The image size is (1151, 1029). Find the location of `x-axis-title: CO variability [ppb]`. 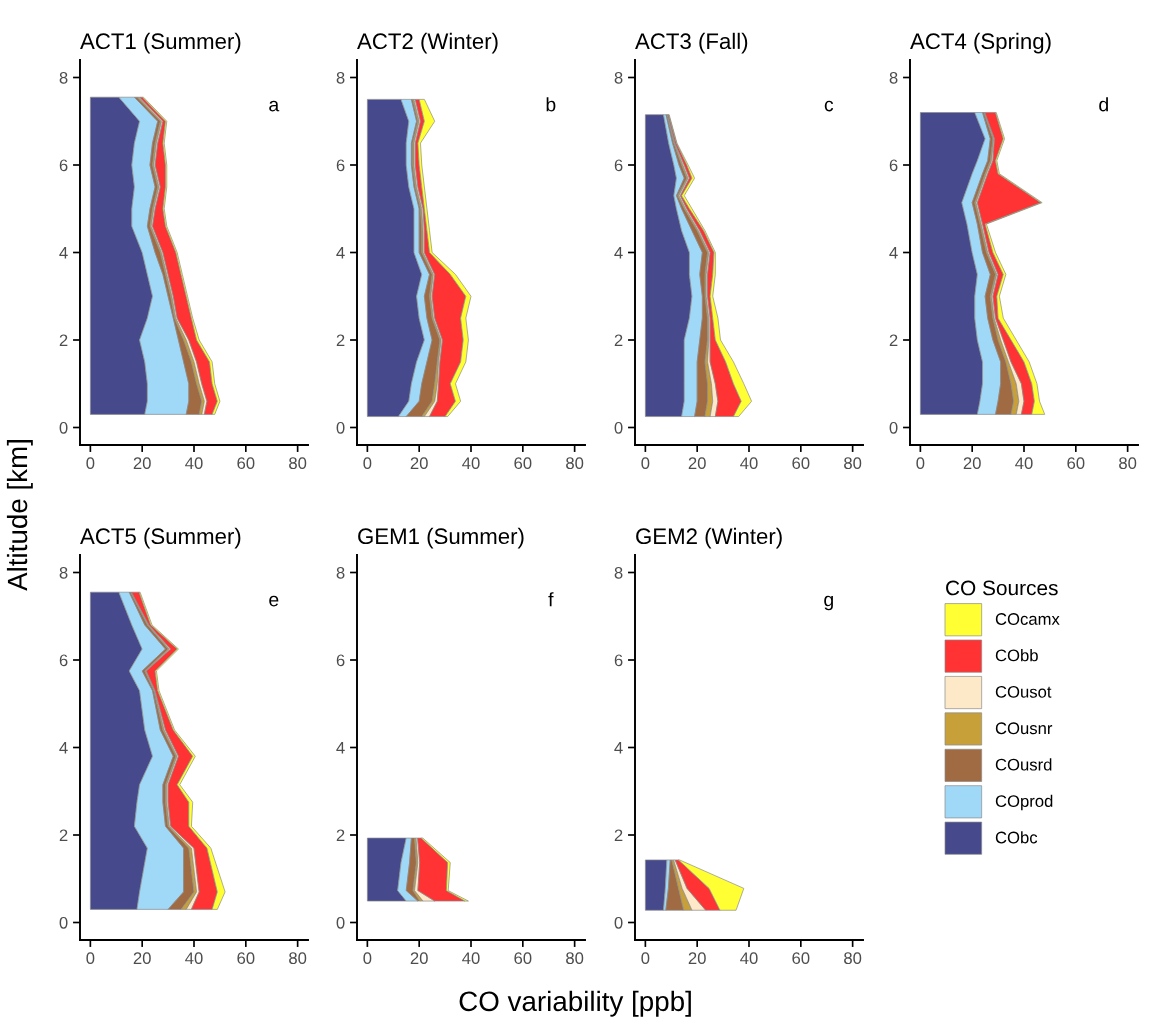

x-axis-title: CO variability [ppb] is located at coordinates (575, 1003).